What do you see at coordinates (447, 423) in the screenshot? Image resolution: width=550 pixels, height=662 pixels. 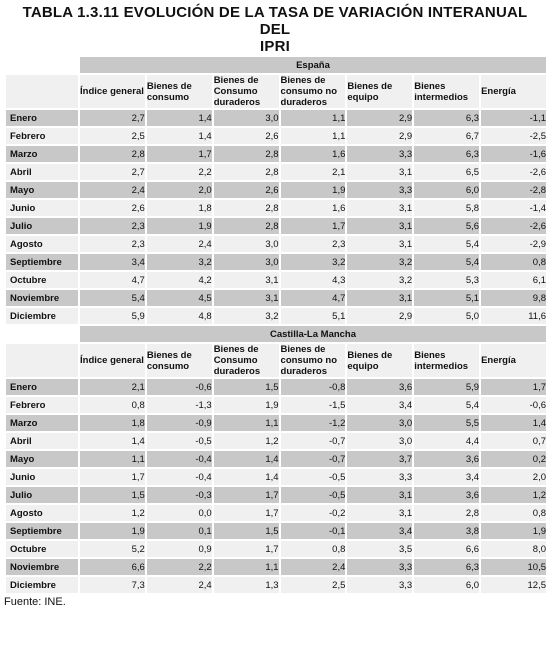 I see `value-cell: 5,5` at bounding box center [447, 423].